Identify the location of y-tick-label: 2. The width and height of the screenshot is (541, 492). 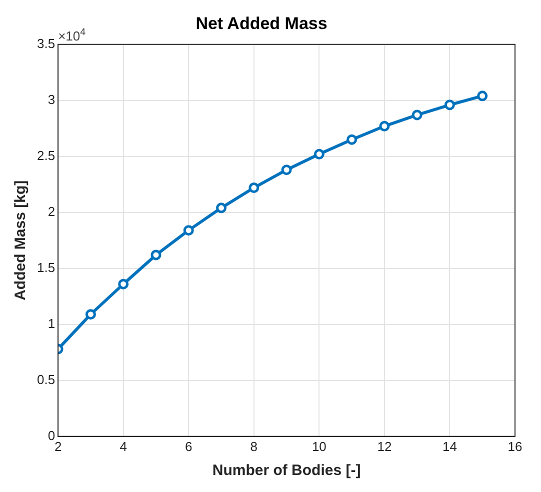
(52, 211).